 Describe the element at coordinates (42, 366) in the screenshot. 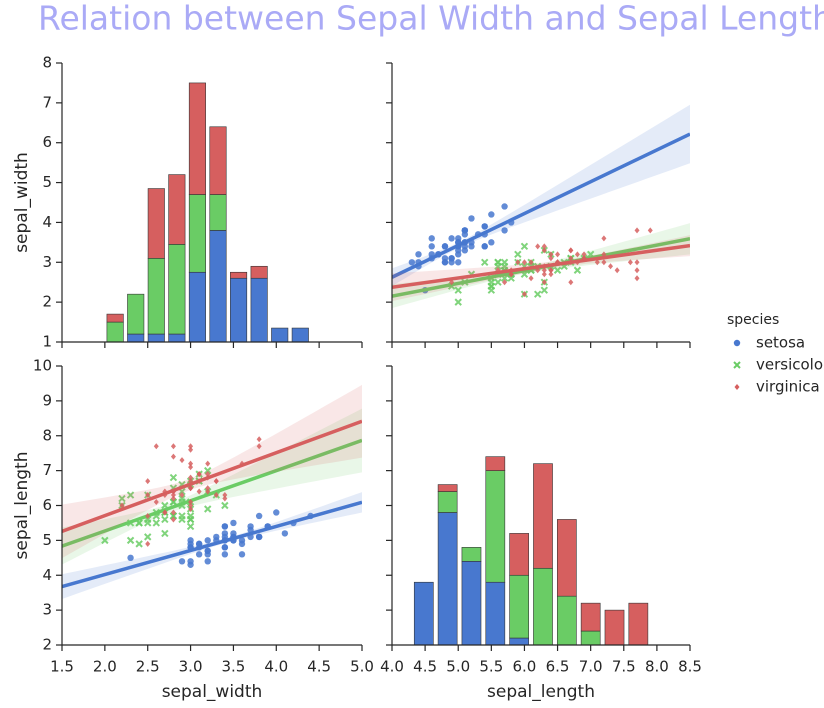

I see `y-tick-label: 10` at that location.